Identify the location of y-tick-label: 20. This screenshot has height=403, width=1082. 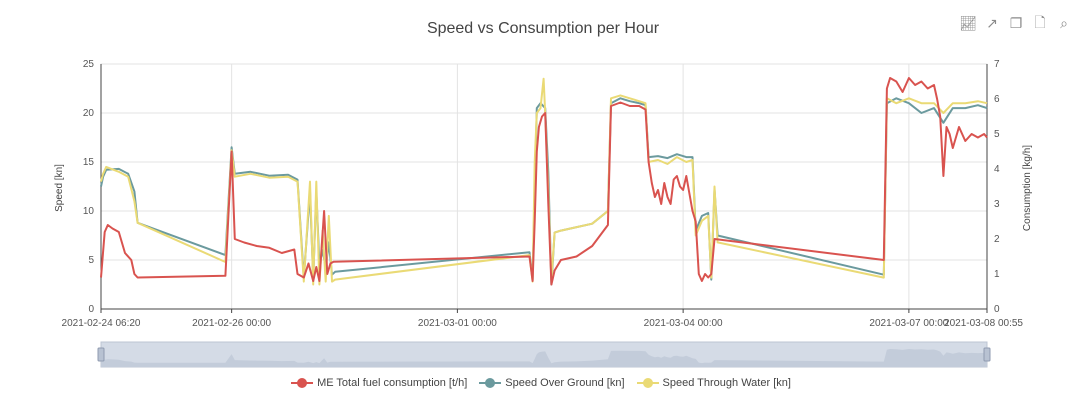
(89, 113).